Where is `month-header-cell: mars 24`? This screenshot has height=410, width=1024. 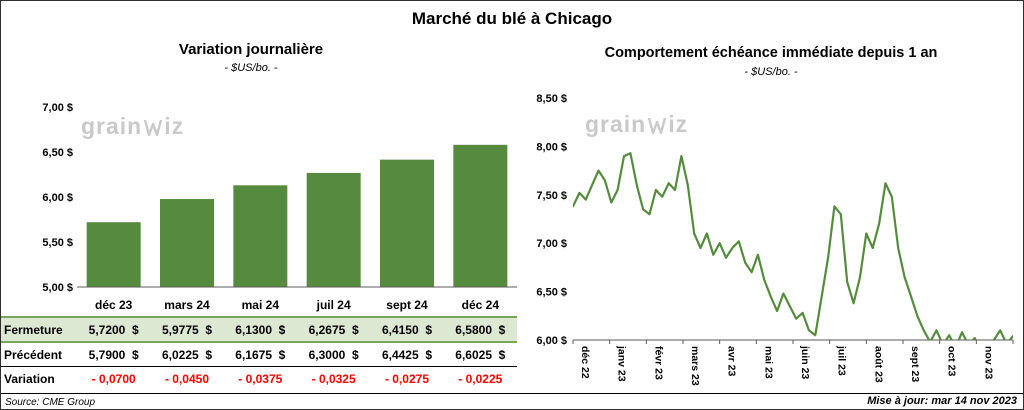
month-header-cell: mars 24 is located at coordinates (187, 304).